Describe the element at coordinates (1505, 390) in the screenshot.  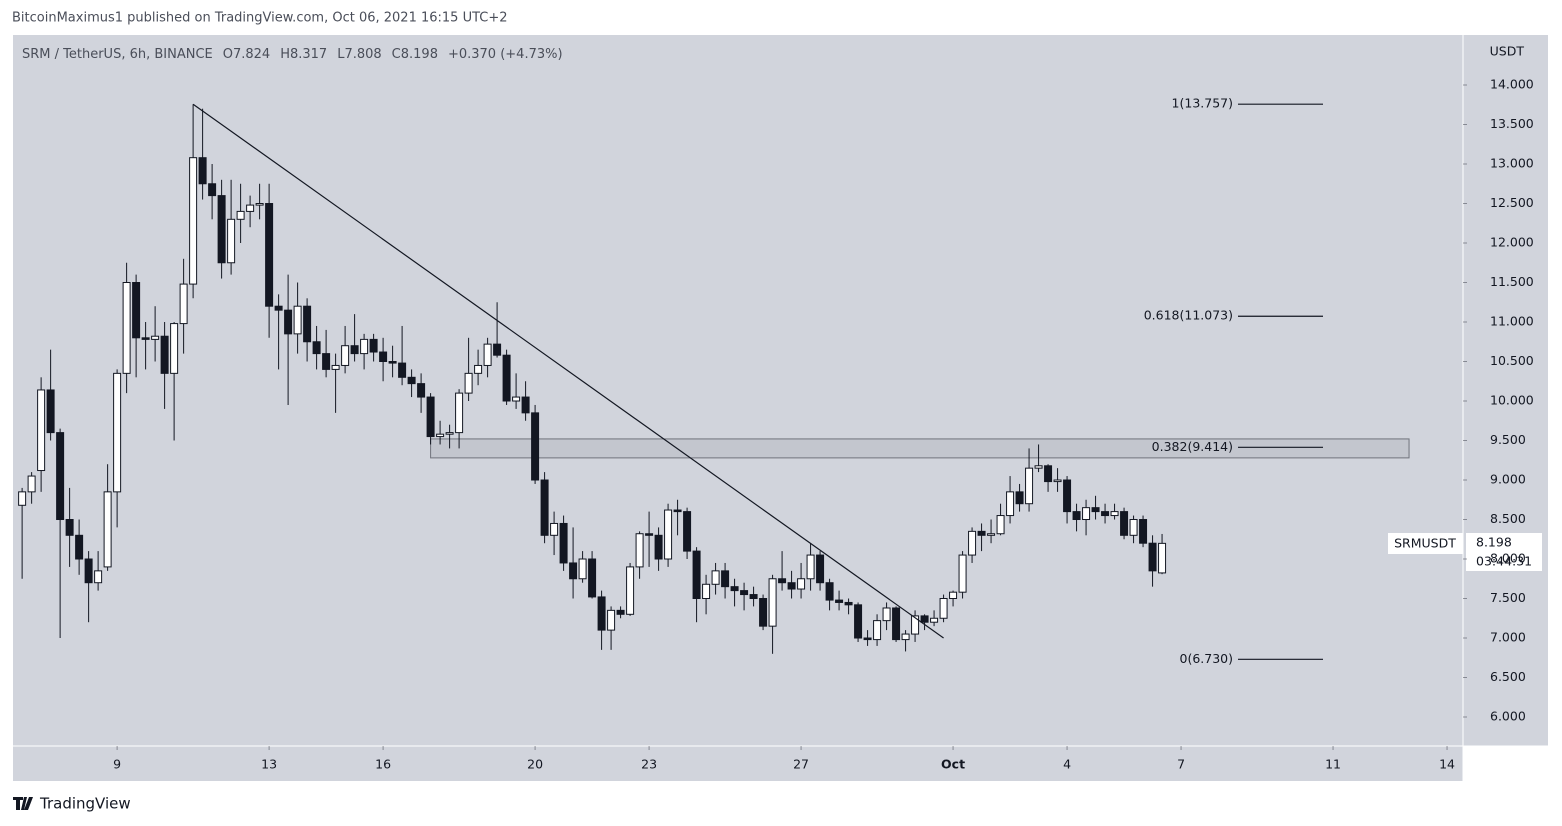
I see `price-axis-background` at that location.